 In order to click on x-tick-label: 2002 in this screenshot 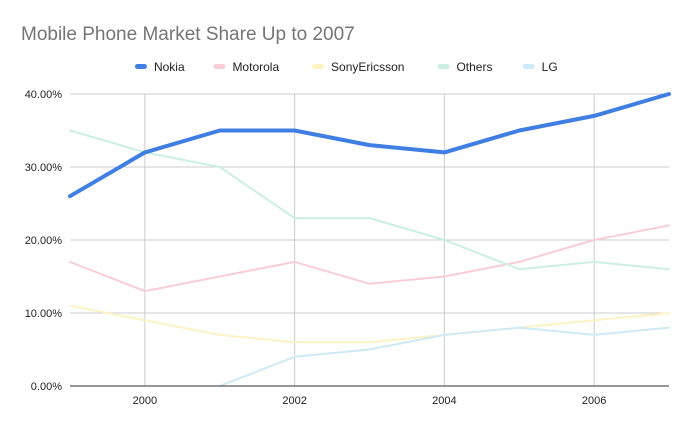, I will do `click(294, 401)`.